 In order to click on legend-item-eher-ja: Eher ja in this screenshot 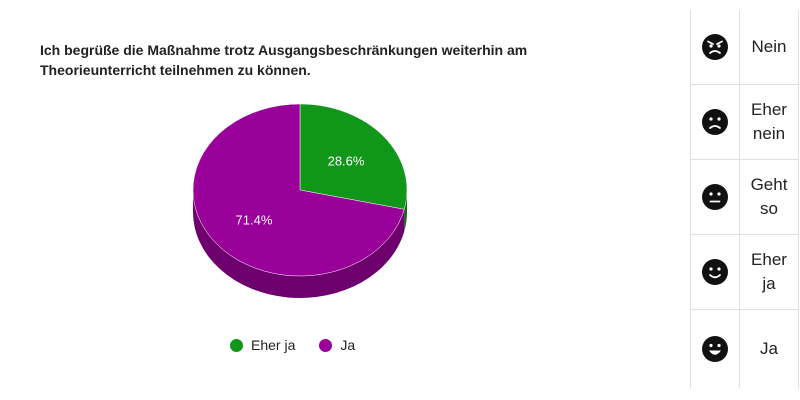, I will do `click(262, 345)`.